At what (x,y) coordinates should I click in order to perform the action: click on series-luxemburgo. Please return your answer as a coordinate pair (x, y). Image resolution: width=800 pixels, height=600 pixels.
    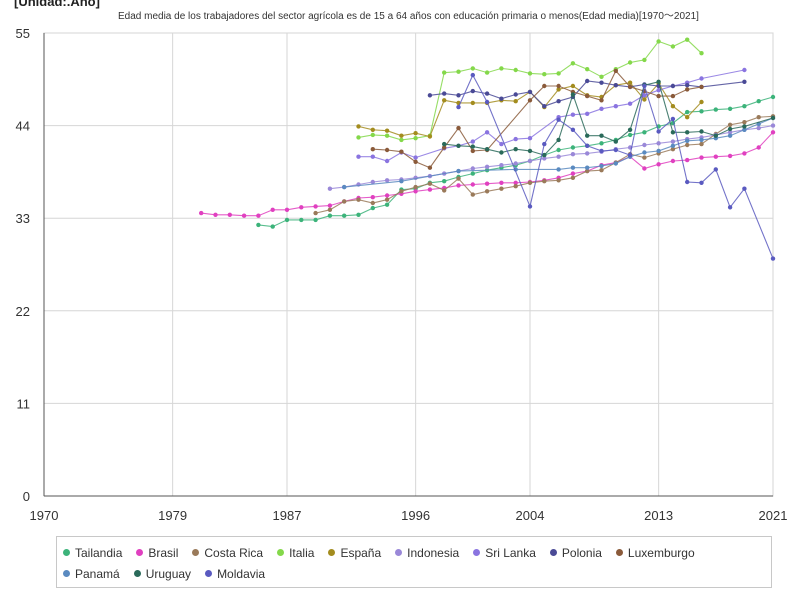
    Looking at the image, I should click on (537, 119).